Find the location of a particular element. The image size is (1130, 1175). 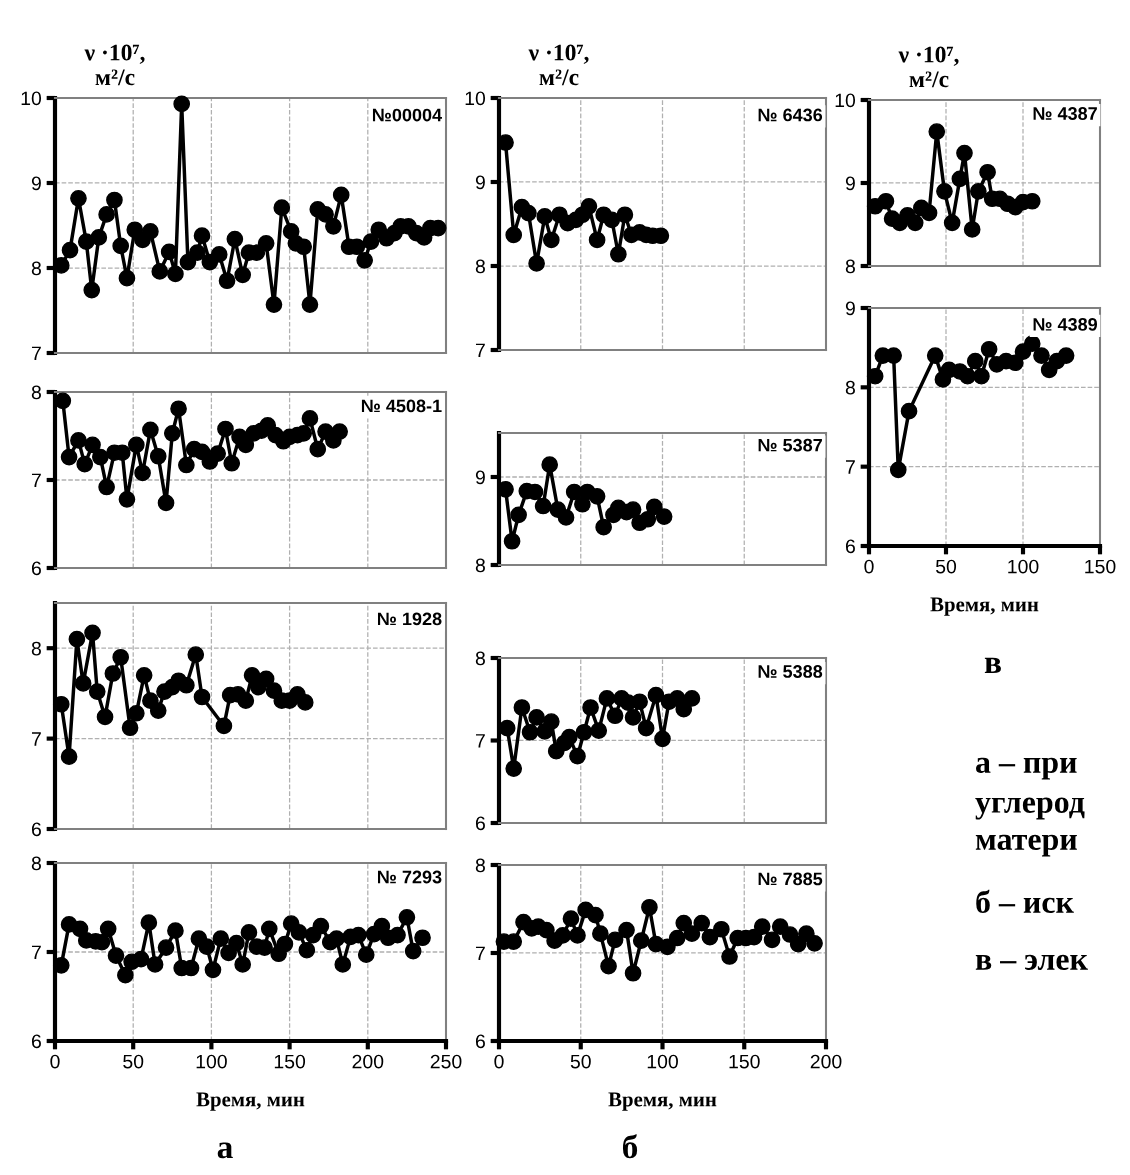

chart-title: № 4387 is located at coordinates (1065, 113).